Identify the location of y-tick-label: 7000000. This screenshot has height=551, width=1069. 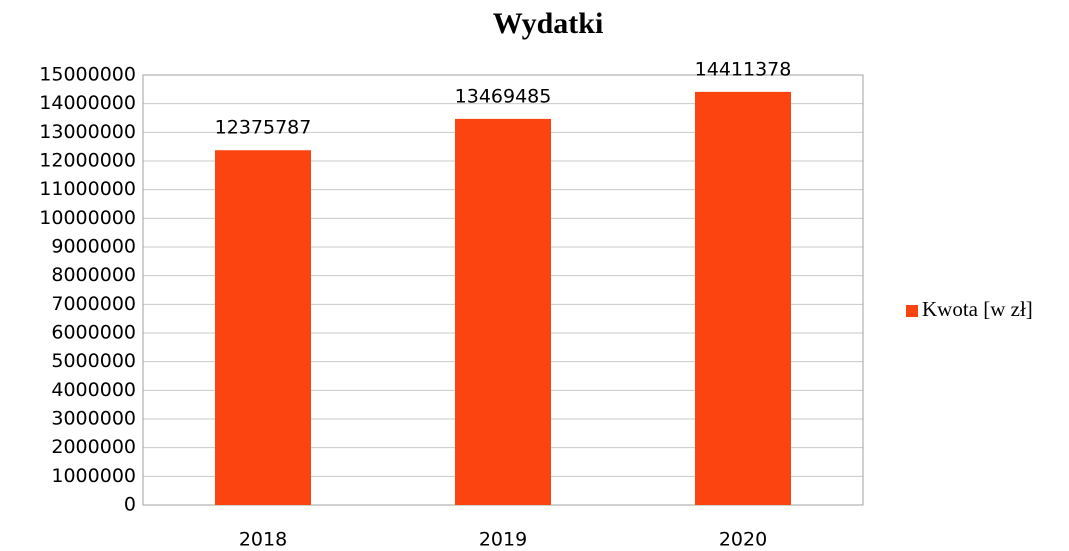
(93, 304).